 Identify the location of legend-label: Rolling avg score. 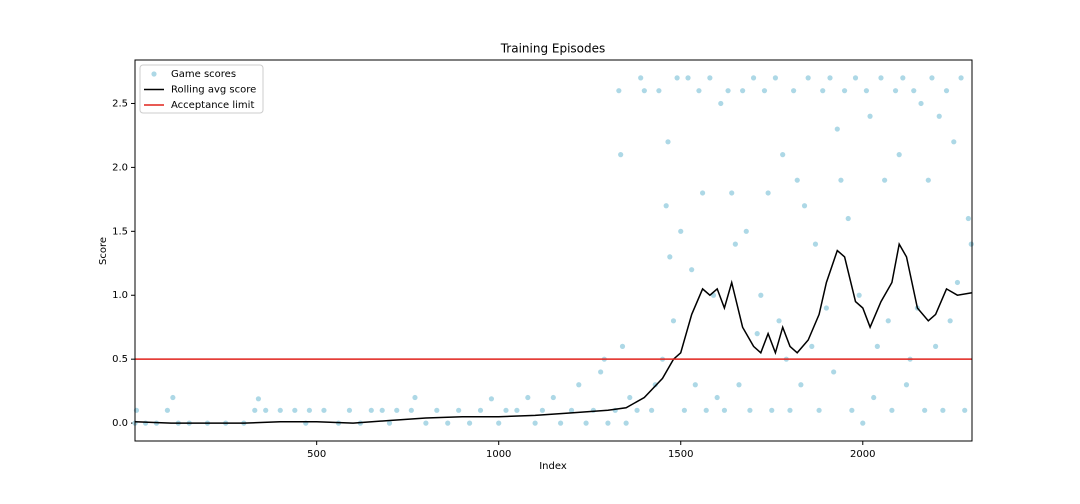
(213, 90).